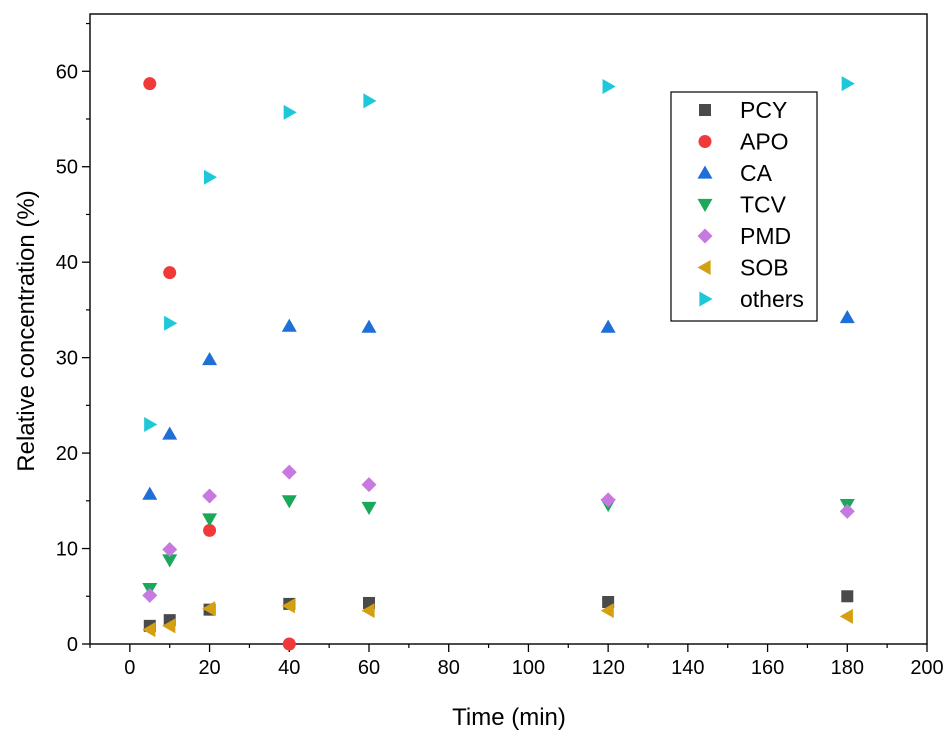 This screenshot has height=738, width=951. I want to click on legend-item: TCV, so click(742, 205).